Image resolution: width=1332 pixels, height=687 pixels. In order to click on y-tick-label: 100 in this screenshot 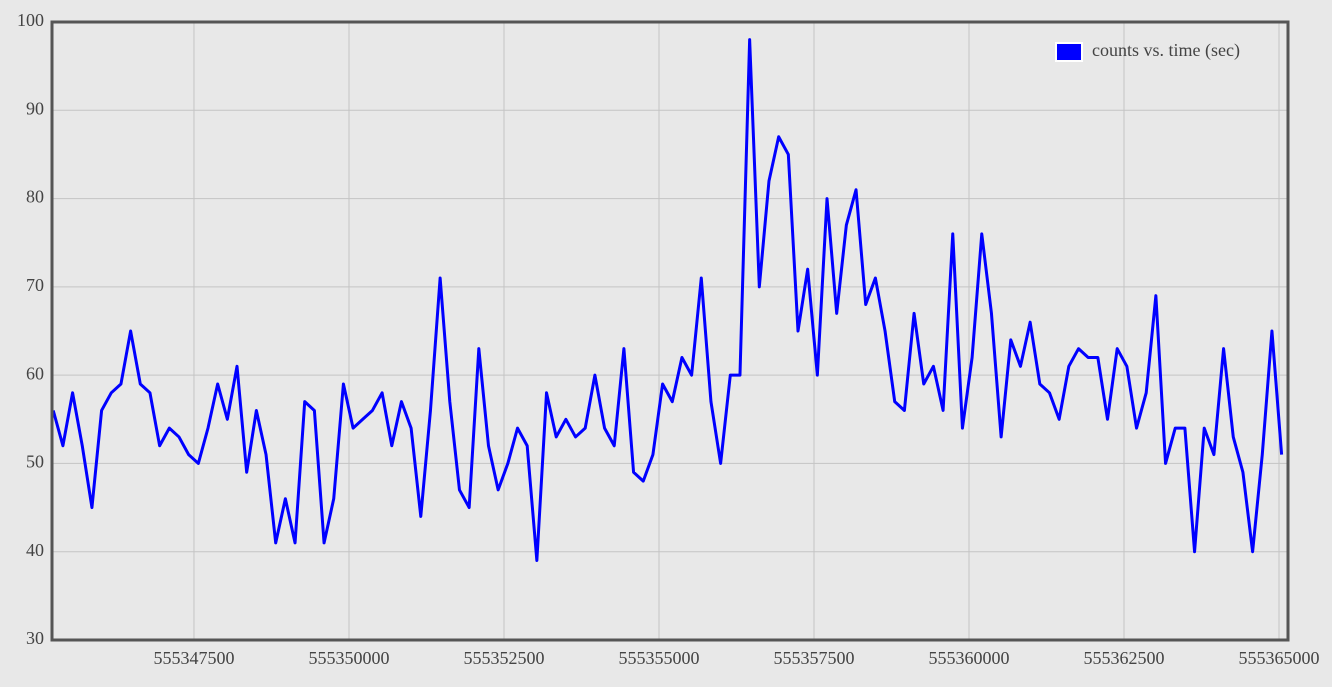, I will do `click(30, 20)`.